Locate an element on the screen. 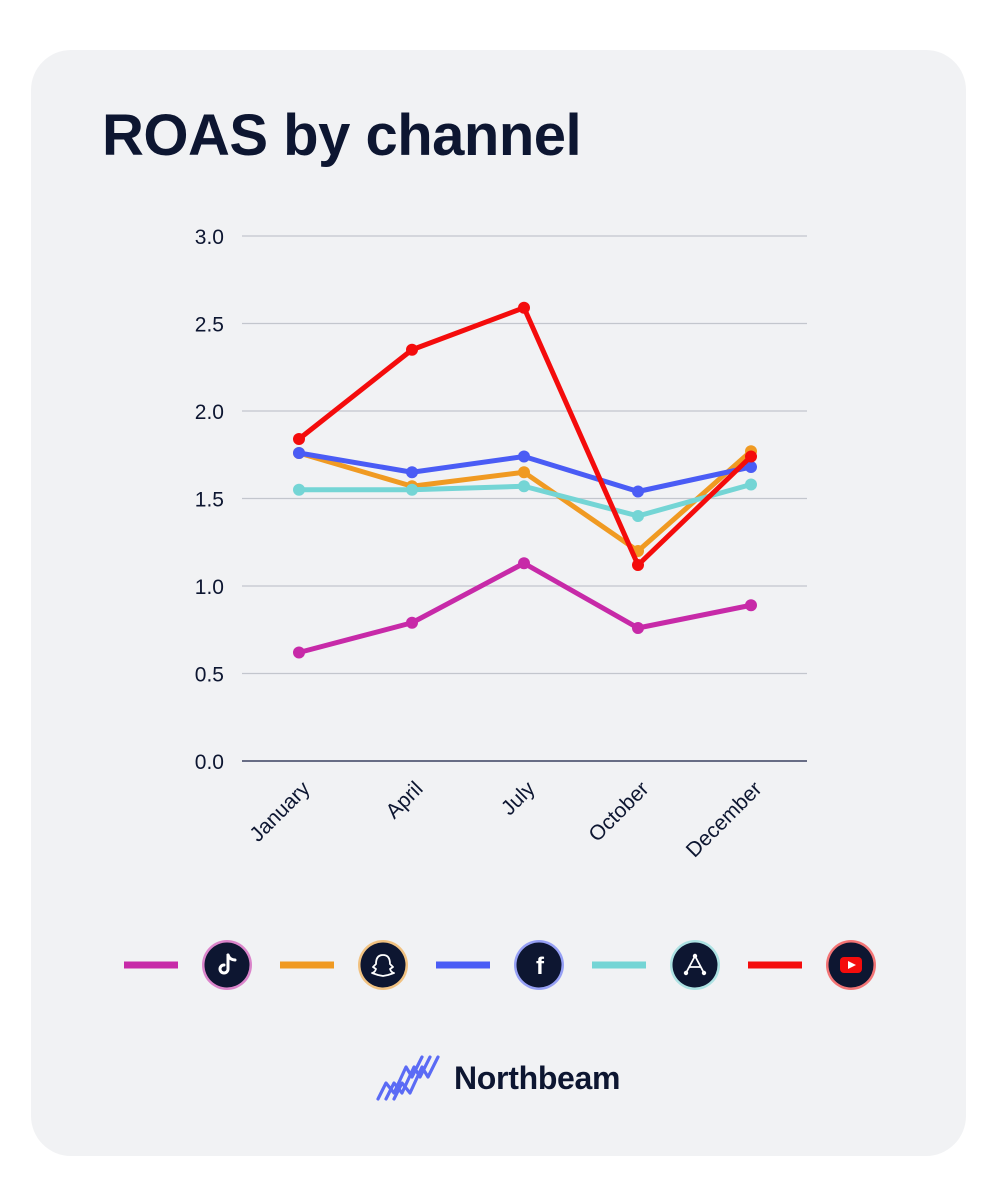 Image resolution: width=1000 pixels, height=1200 pixels. facebook-icon: f is located at coordinates (539, 965).